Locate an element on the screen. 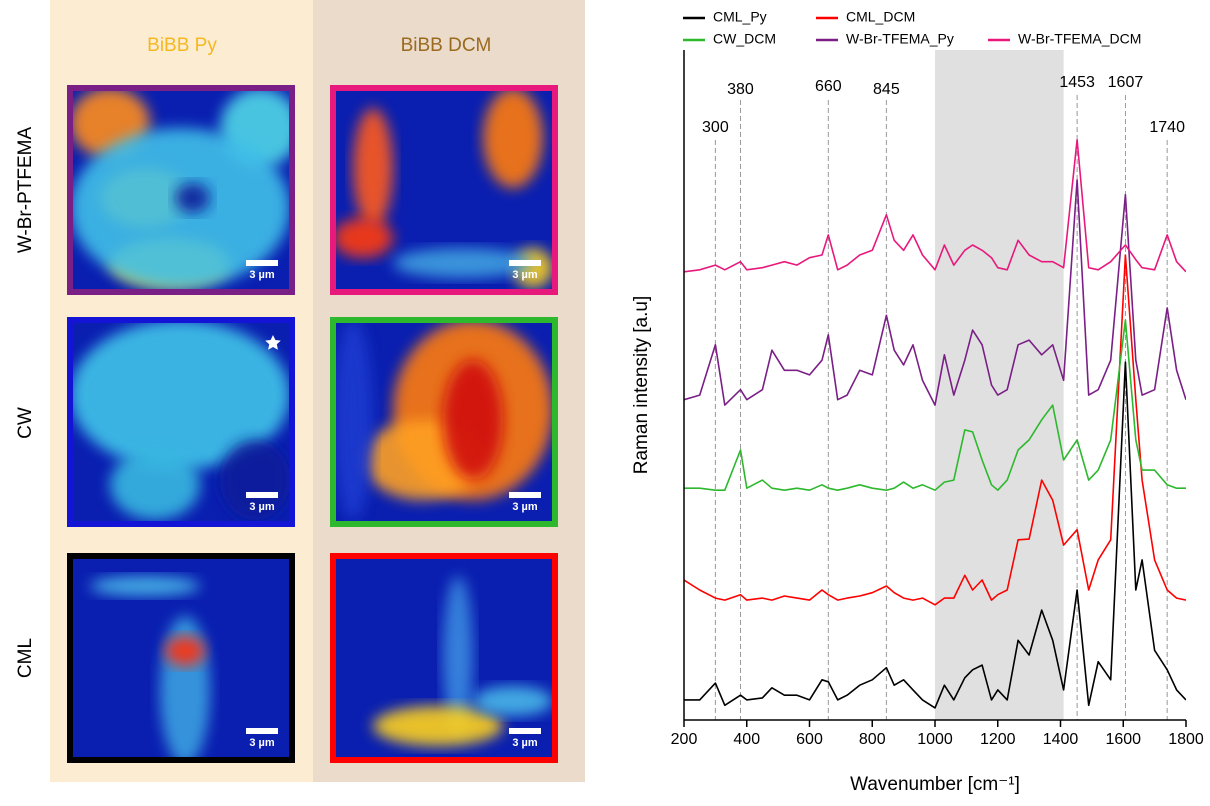 This screenshot has height=806, width=1210. peak-label: 300 is located at coordinates (715, 127).